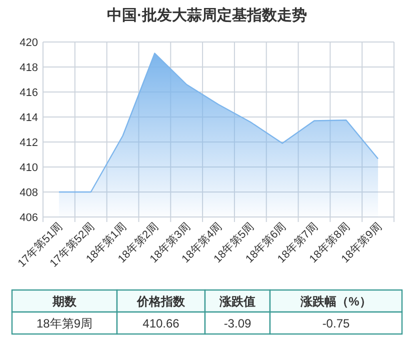 The width and height of the screenshot is (414, 338). I want to click on text: 价格指数, so click(161, 301).